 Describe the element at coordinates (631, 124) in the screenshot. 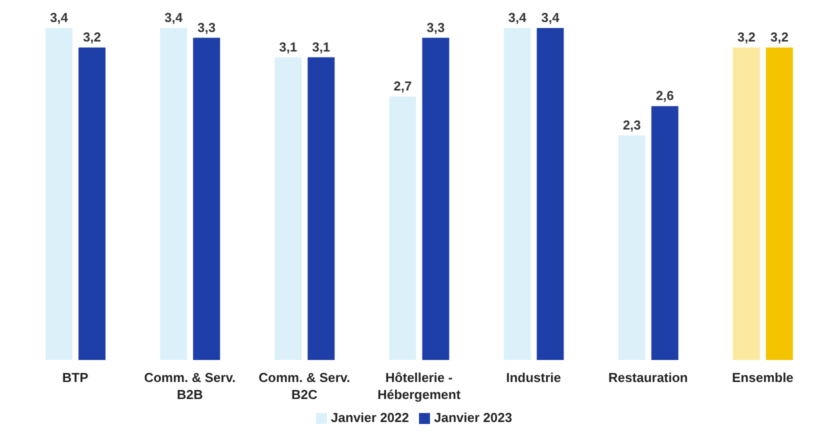

I see `data-label: 2,3` at that location.